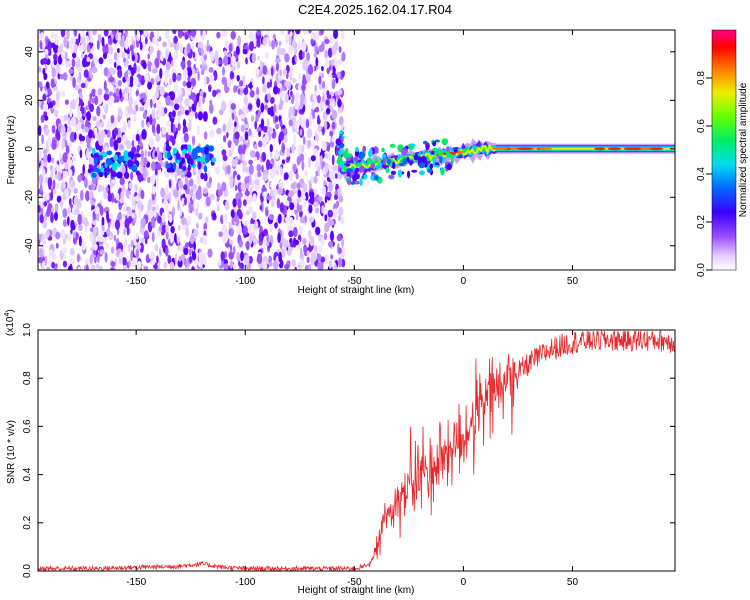 The width and height of the screenshot is (750, 600). What do you see at coordinates (464, 582) in the screenshot?
I see `snr-x-tick-label: 0` at bounding box center [464, 582].